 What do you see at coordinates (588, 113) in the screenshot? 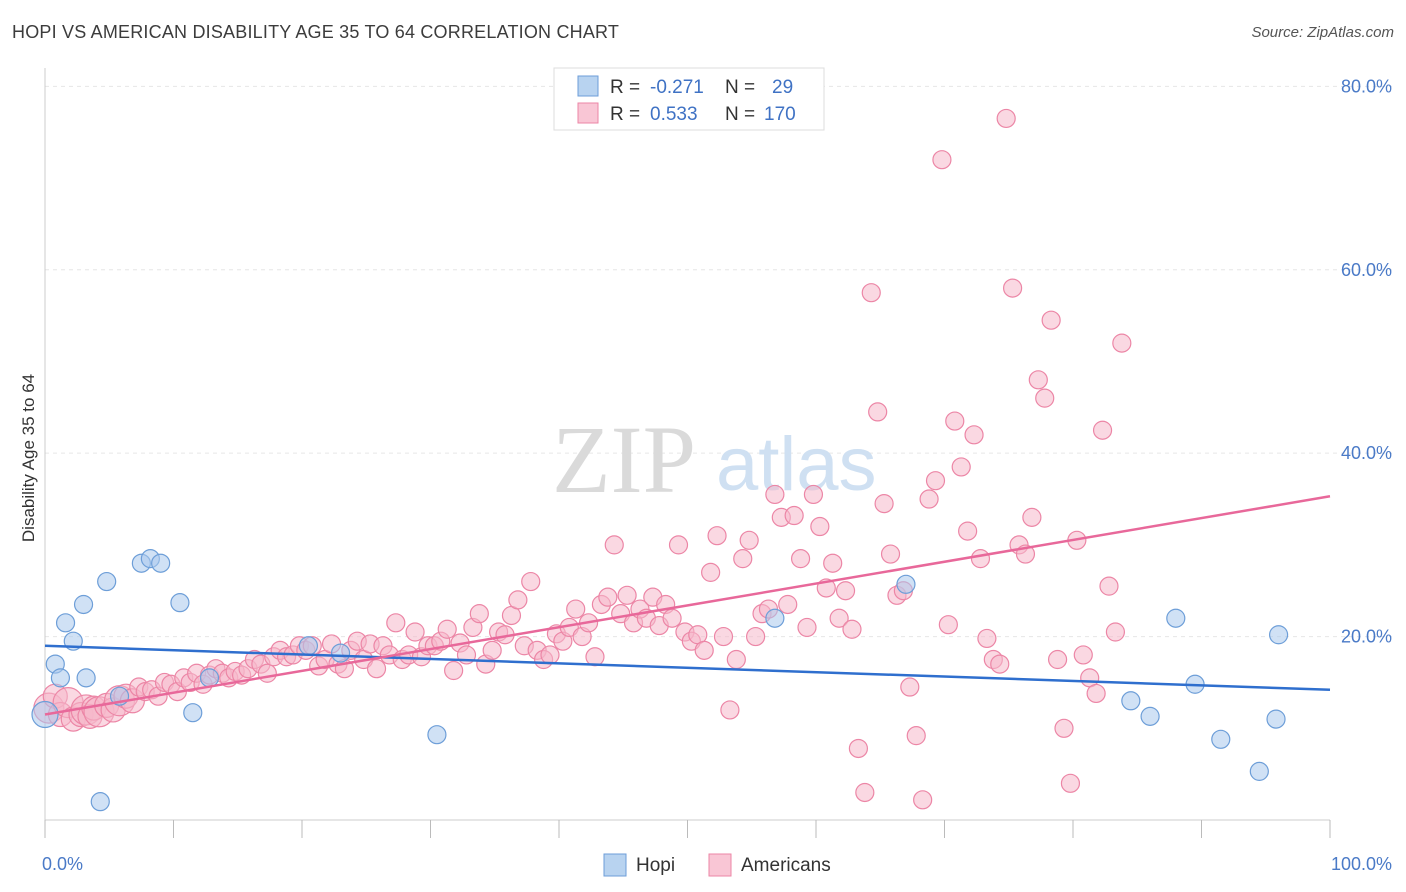
I see `stats-swatch-americans` at bounding box center [588, 113].